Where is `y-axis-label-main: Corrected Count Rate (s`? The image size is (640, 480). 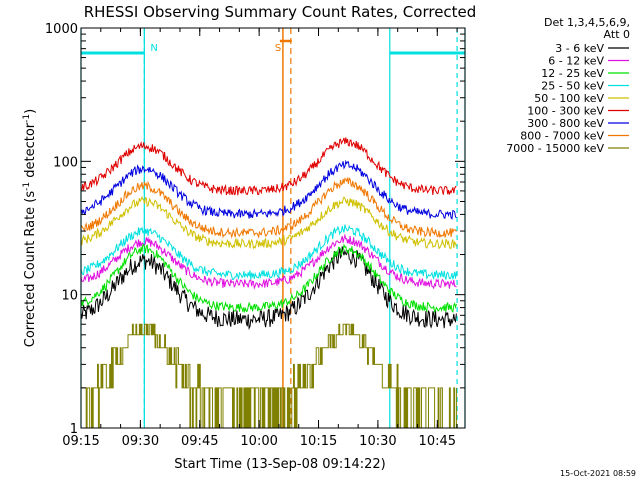
y-axis-label-main: Corrected Count Rate (s is located at coordinates (30, 269).